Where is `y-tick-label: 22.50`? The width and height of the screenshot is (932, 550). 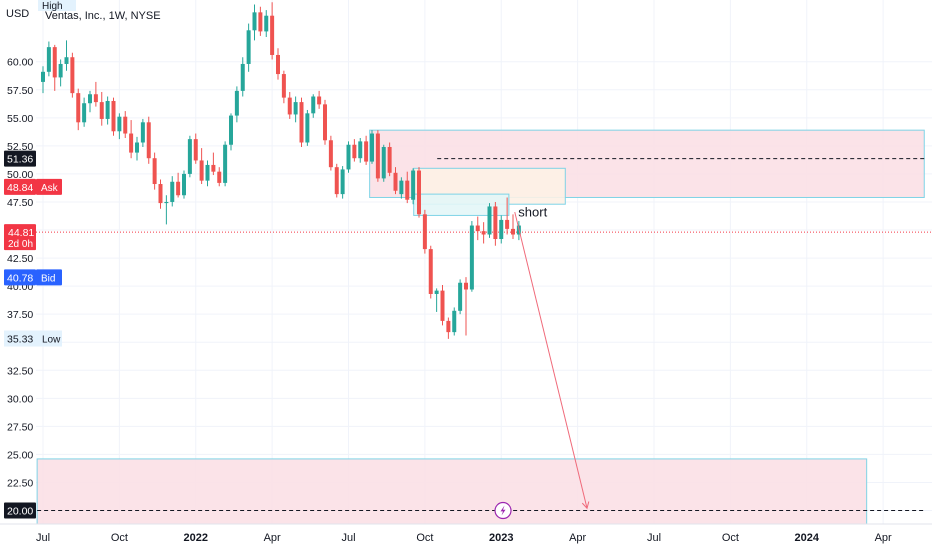 y-tick-label: 22.50 is located at coordinates (20, 483).